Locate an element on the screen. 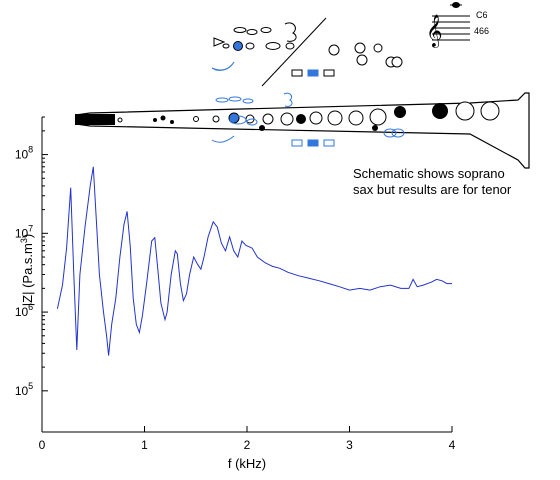 This screenshot has height=480, width=560. note-label: C6 is located at coordinates (482, 15).